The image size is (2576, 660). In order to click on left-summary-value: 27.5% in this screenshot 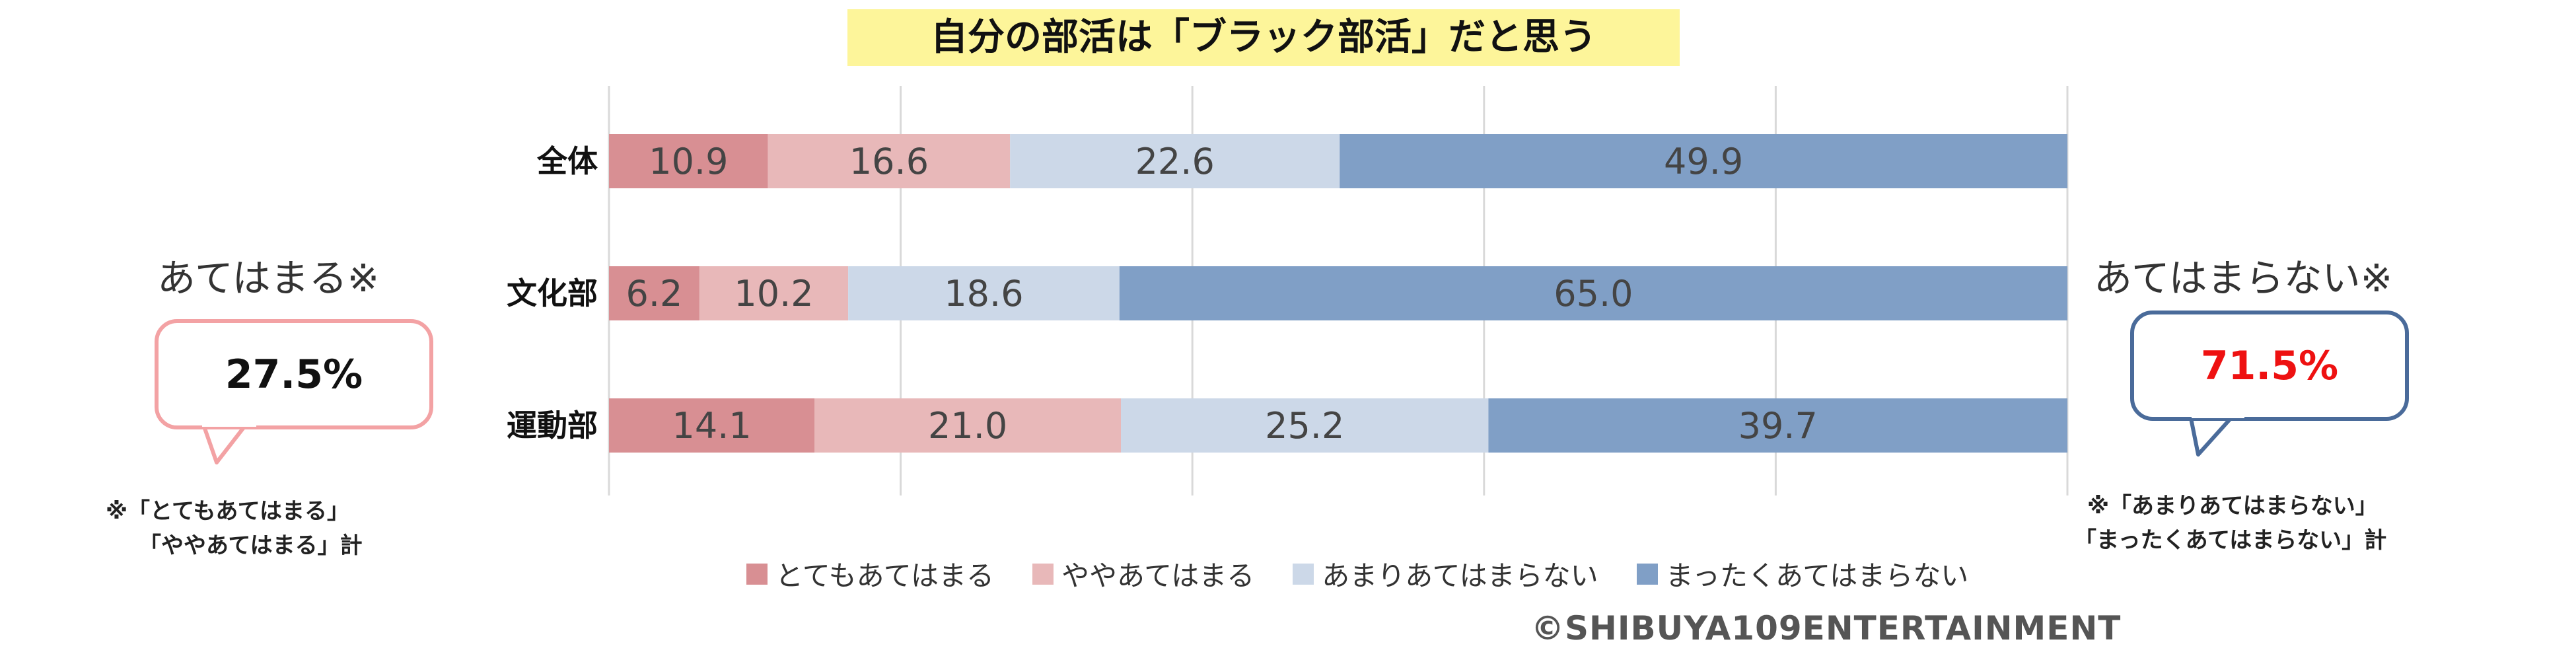, I will do `click(294, 374)`.